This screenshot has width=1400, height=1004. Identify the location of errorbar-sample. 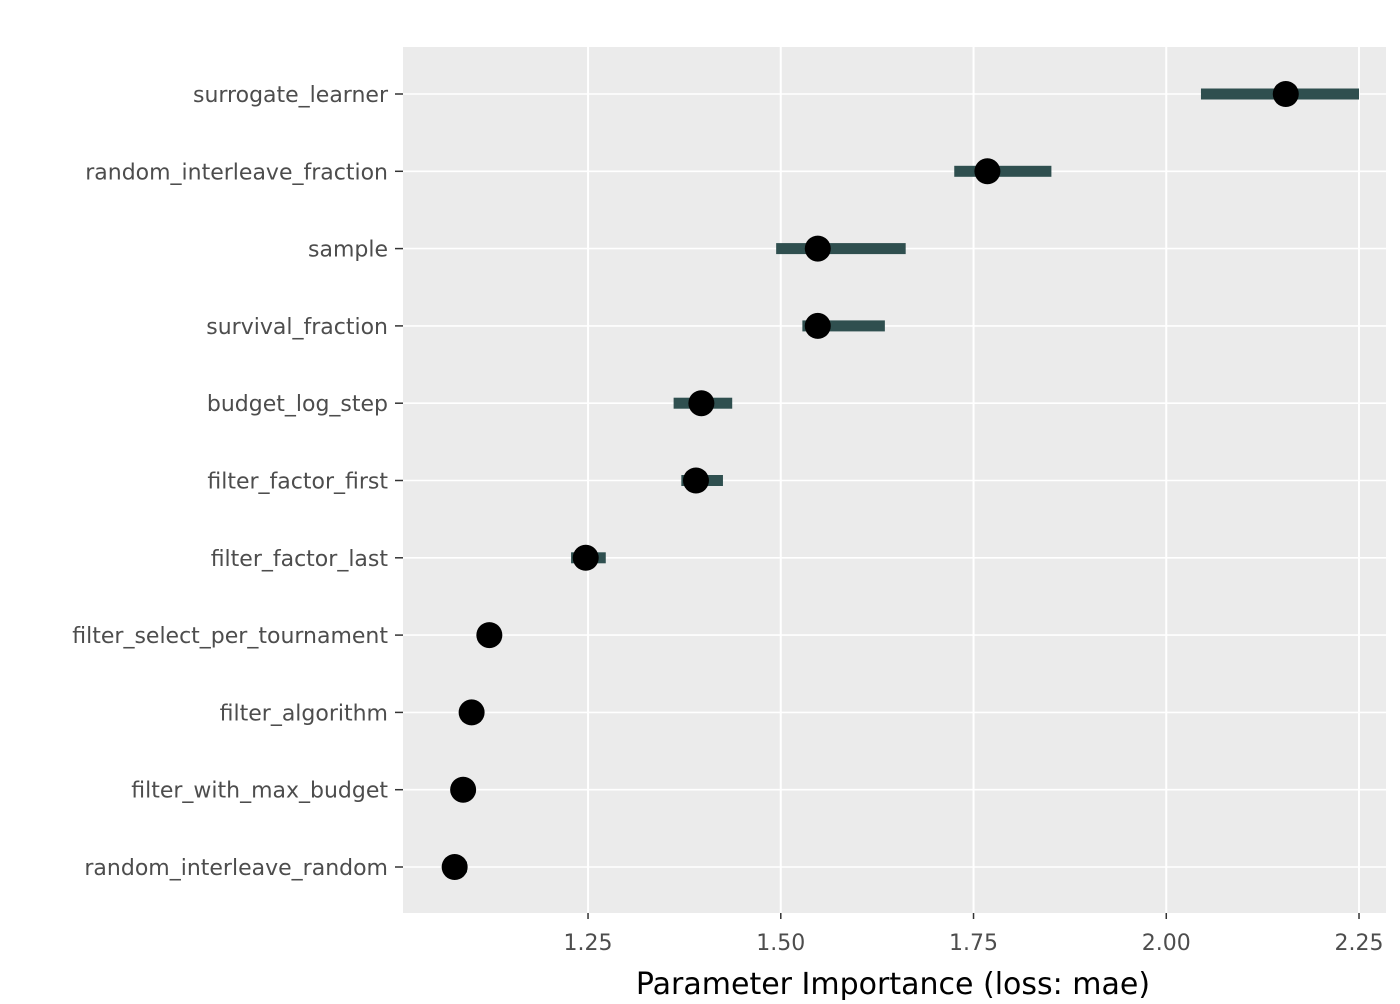
(841, 249).